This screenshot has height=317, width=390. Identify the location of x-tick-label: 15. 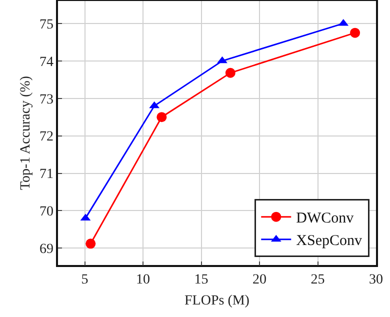
(201, 280).